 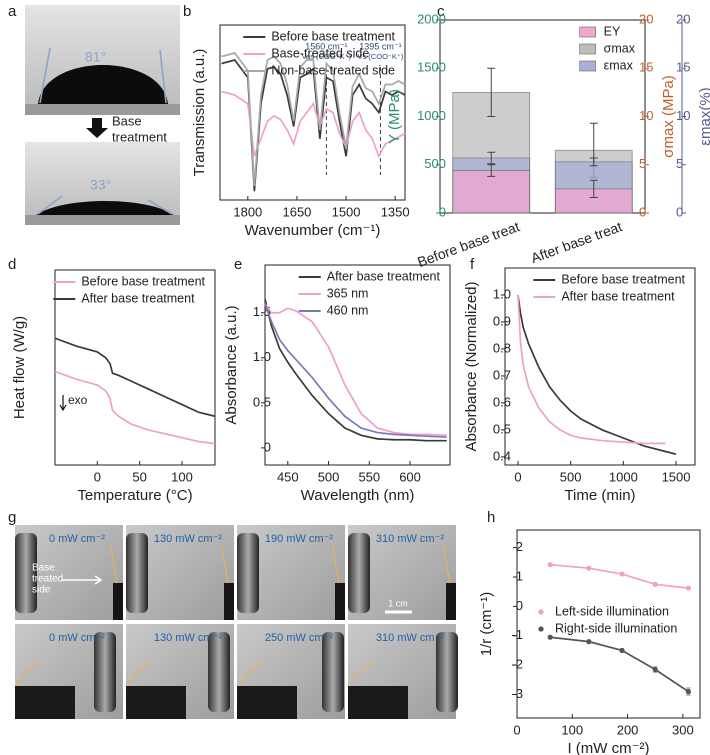 What do you see at coordinates (395, 211) in the screenshot?
I see `x-tick-label: 1350` at bounding box center [395, 211].